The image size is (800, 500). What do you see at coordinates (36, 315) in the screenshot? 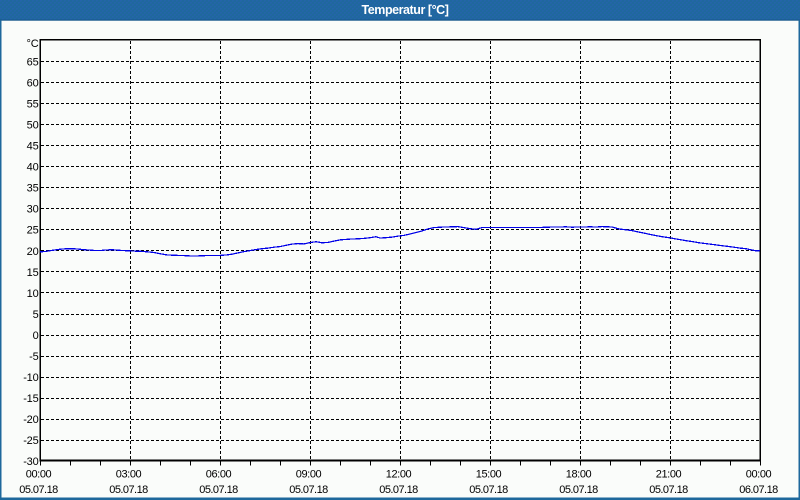
I see `svg-text: 5` at bounding box center [36, 315].